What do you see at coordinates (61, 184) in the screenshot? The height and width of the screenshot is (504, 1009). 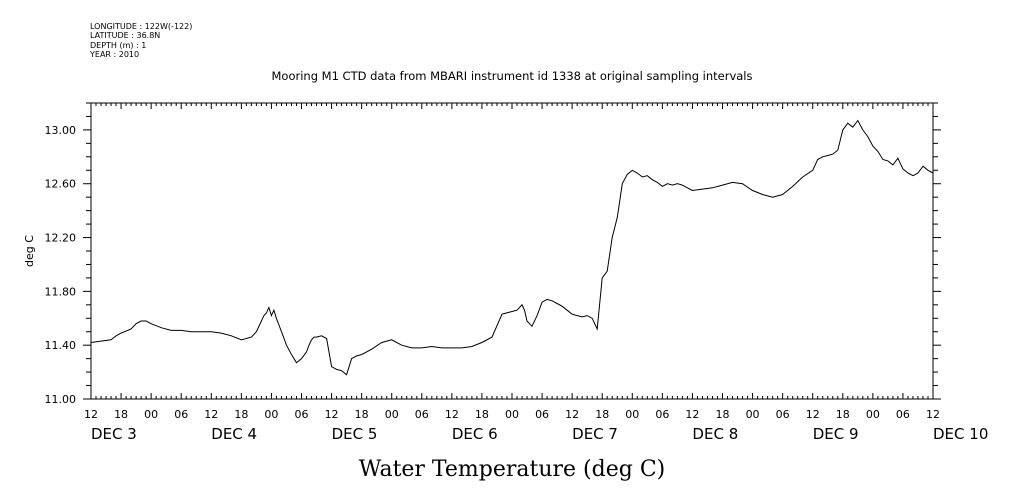 I see `y-tick-label: 12.60` at bounding box center [61, 184].